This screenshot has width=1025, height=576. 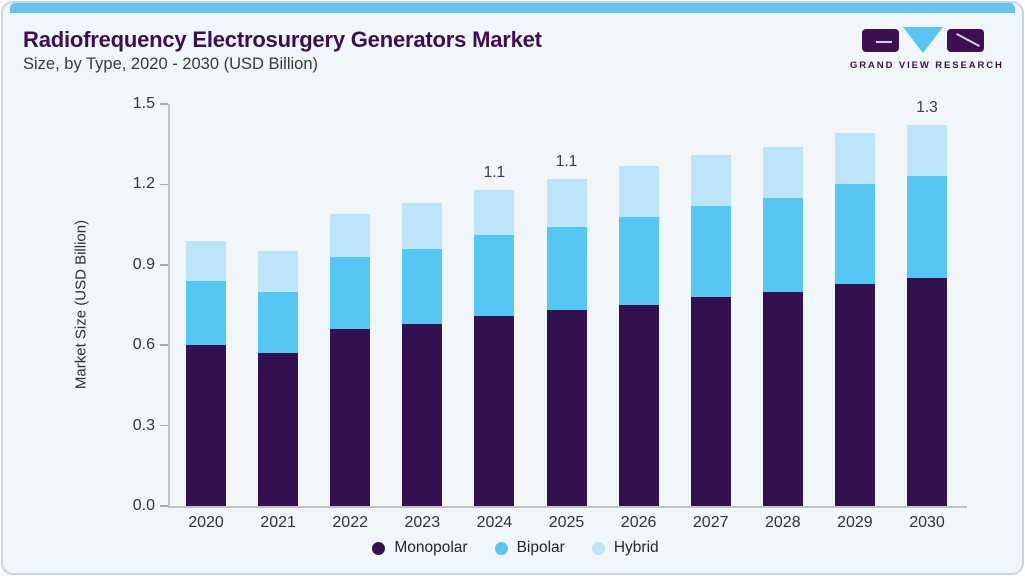 I want to click on x-axis-label-2030: 2030, so click(x=927, y=522).